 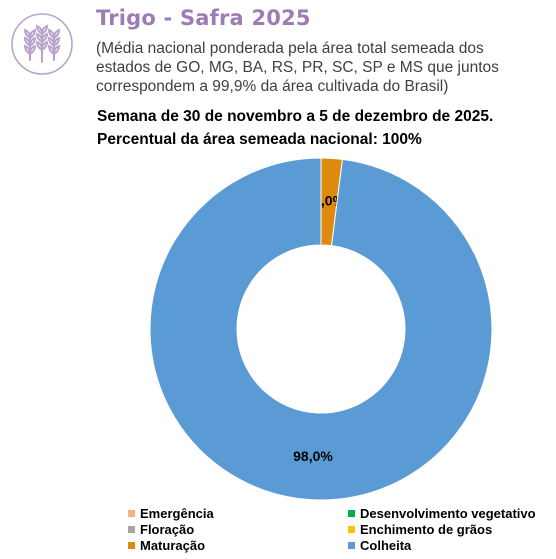 I want to click on legend-item-1: Desenvolvimento vegetativo, so click(x=448, y=513).